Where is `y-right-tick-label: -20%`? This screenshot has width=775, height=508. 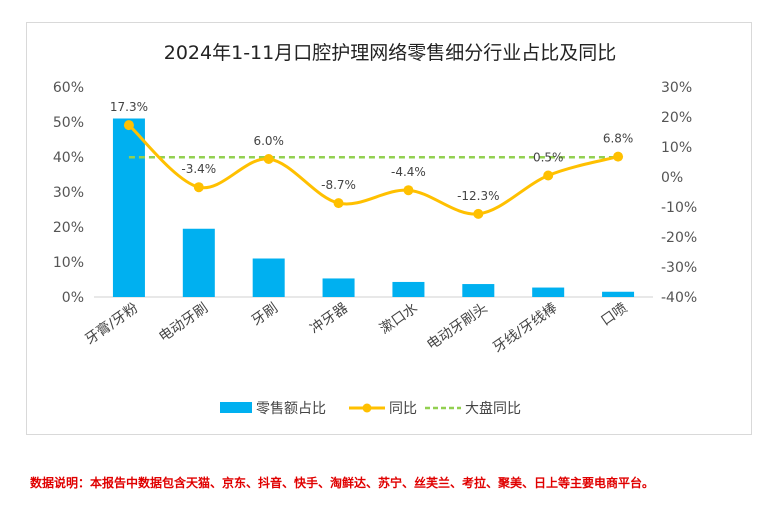 y-right-tick-label: -20% is located at coordinates (679, 238).